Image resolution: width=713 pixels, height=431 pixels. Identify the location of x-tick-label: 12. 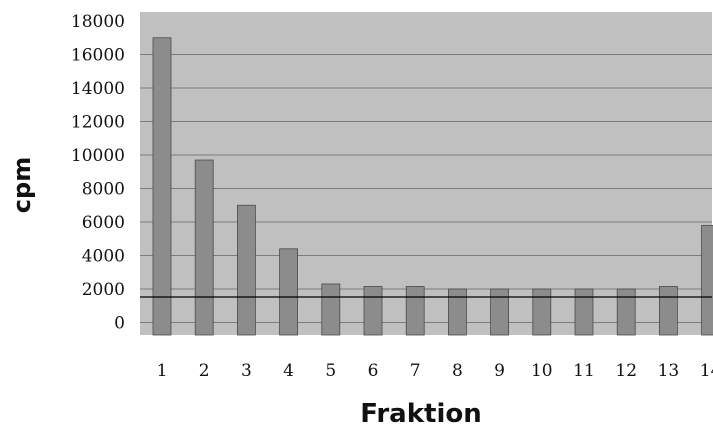
(626, 371).